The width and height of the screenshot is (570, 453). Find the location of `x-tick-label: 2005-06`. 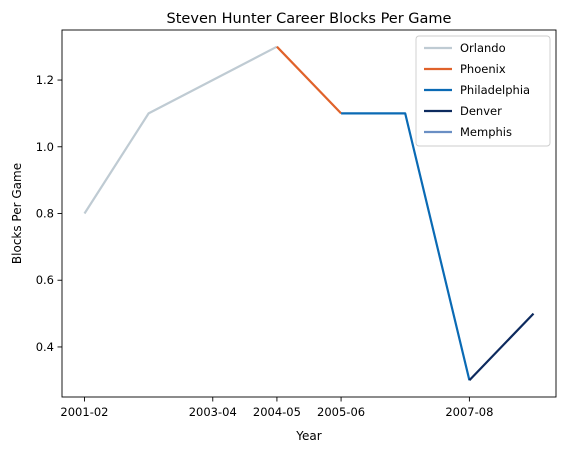

x-tick-label: 2005-06 is located at coordinates (341, 412).